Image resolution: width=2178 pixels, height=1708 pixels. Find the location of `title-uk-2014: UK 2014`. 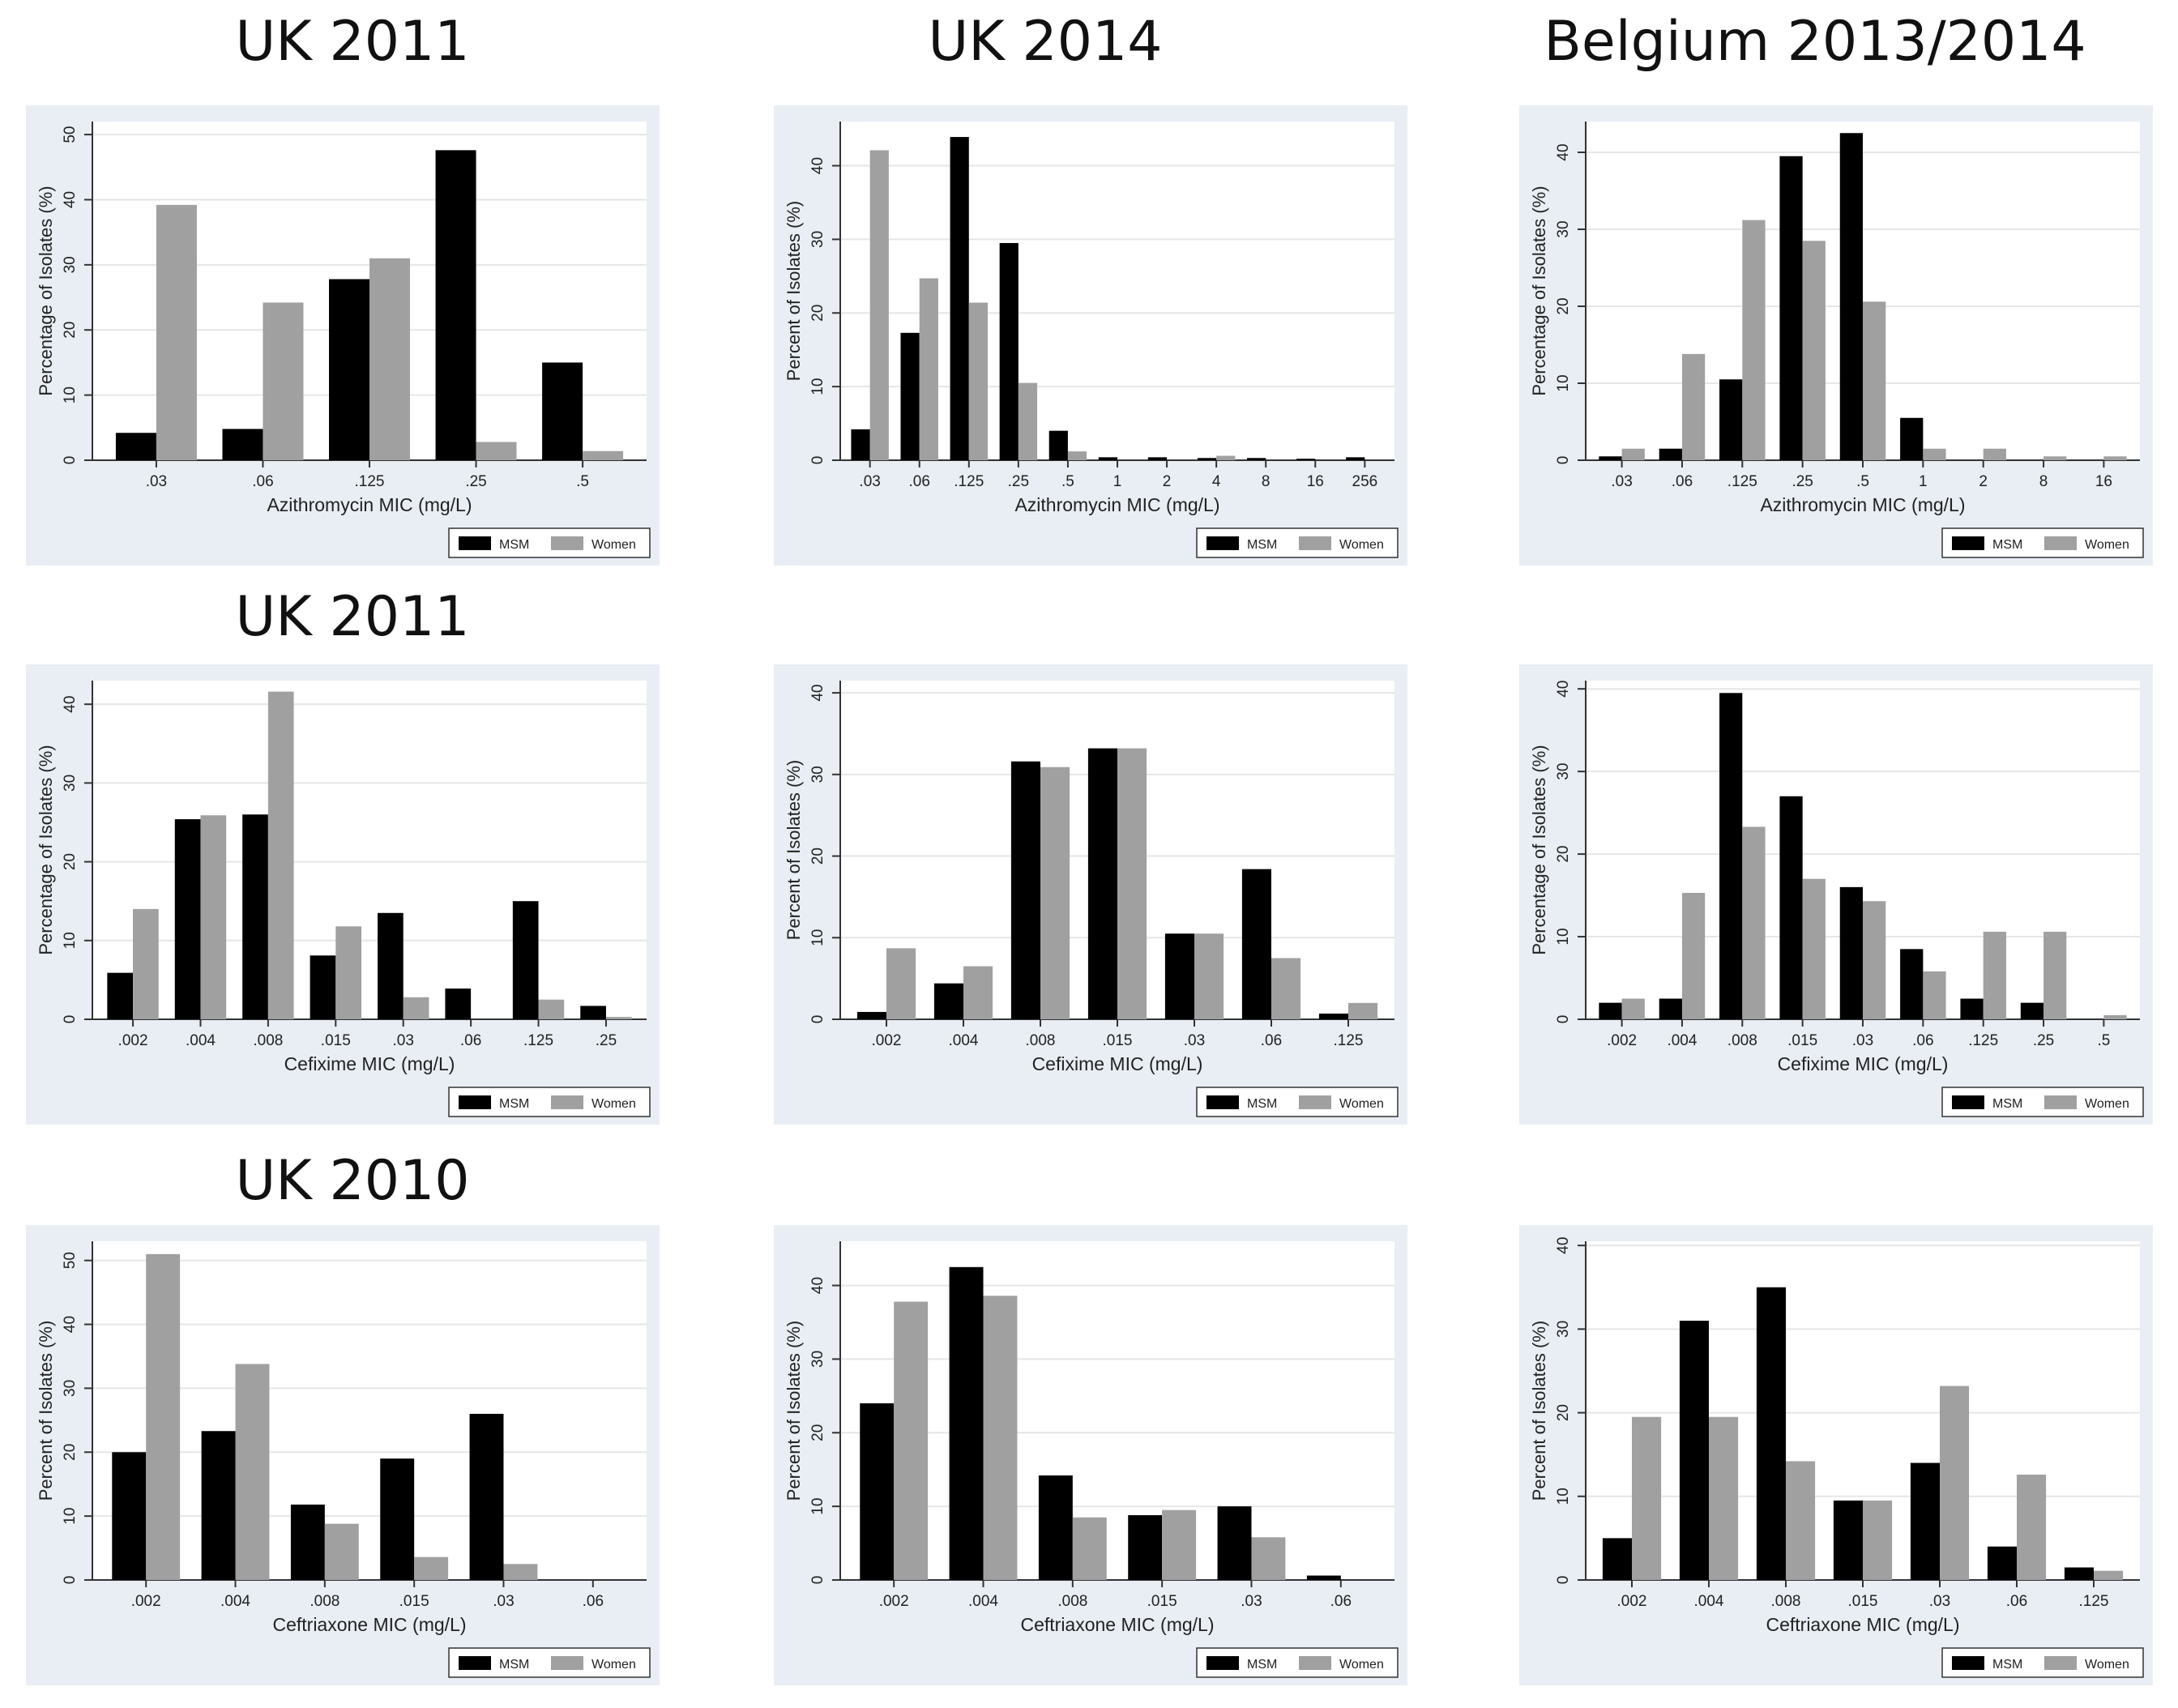

title-uk-2014: UK 2014 is located at coordinates (1045, 42).